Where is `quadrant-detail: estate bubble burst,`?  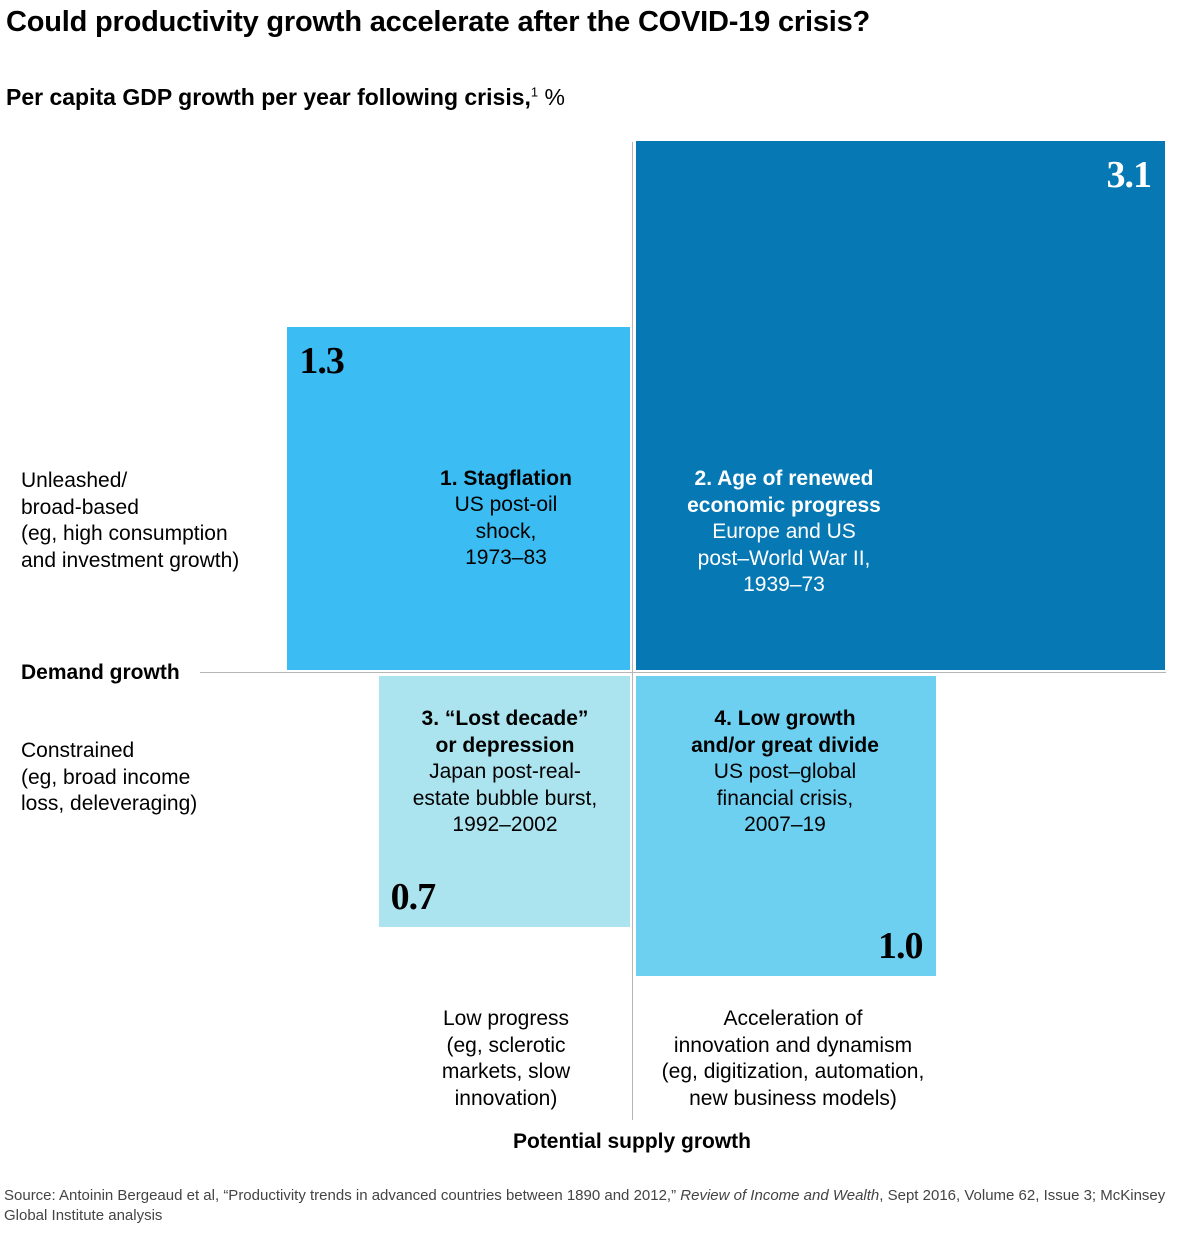 quadrant-detail: estate bubble burst, is located at coordinates (505, 798).